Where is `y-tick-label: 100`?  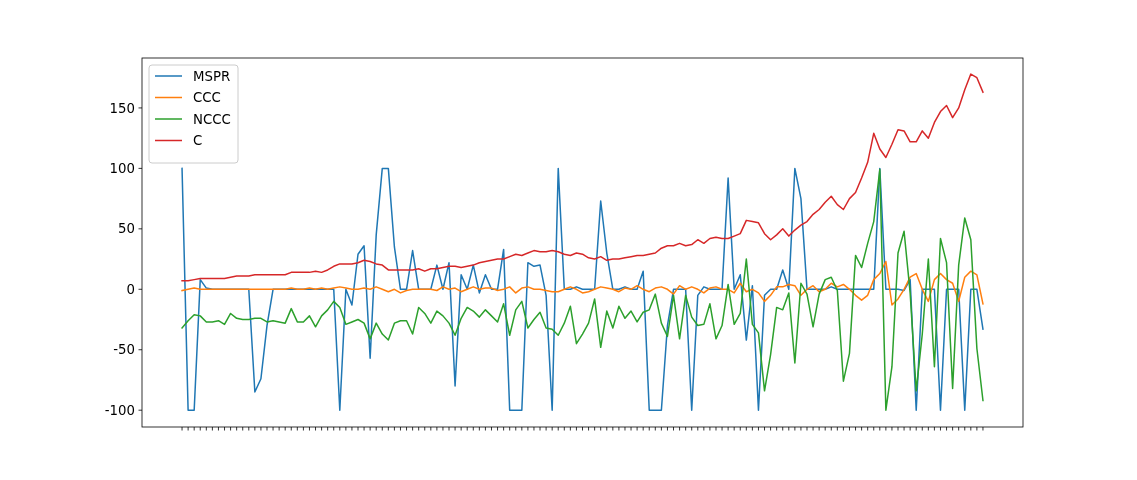 y-tick-label: 100 is located at coordinates (122, 169).